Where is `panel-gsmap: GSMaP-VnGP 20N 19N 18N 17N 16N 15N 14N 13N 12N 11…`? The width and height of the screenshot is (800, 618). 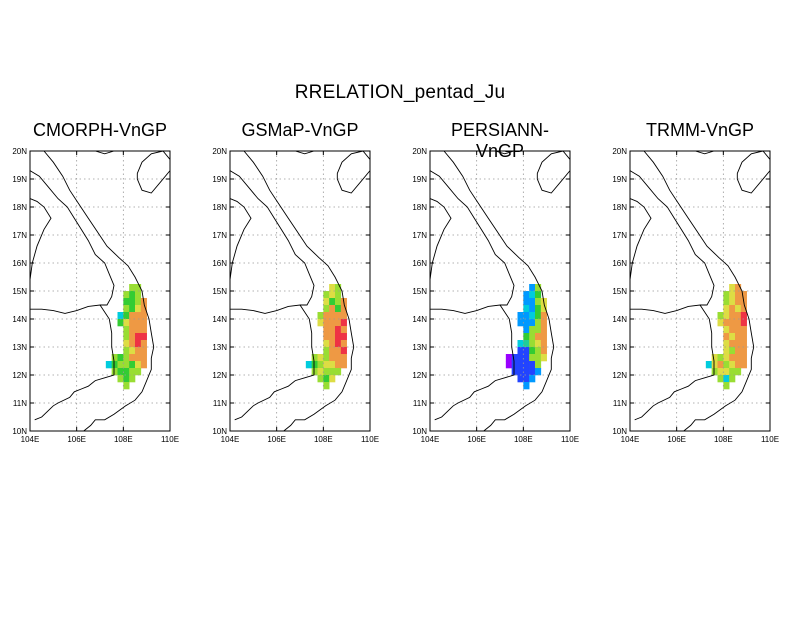 panel-gsmap: GSMaP-VnGP 20N 19N 18N 17N 16N 15N 14N 13N 12N 11… is located at coordinates (321, 285).